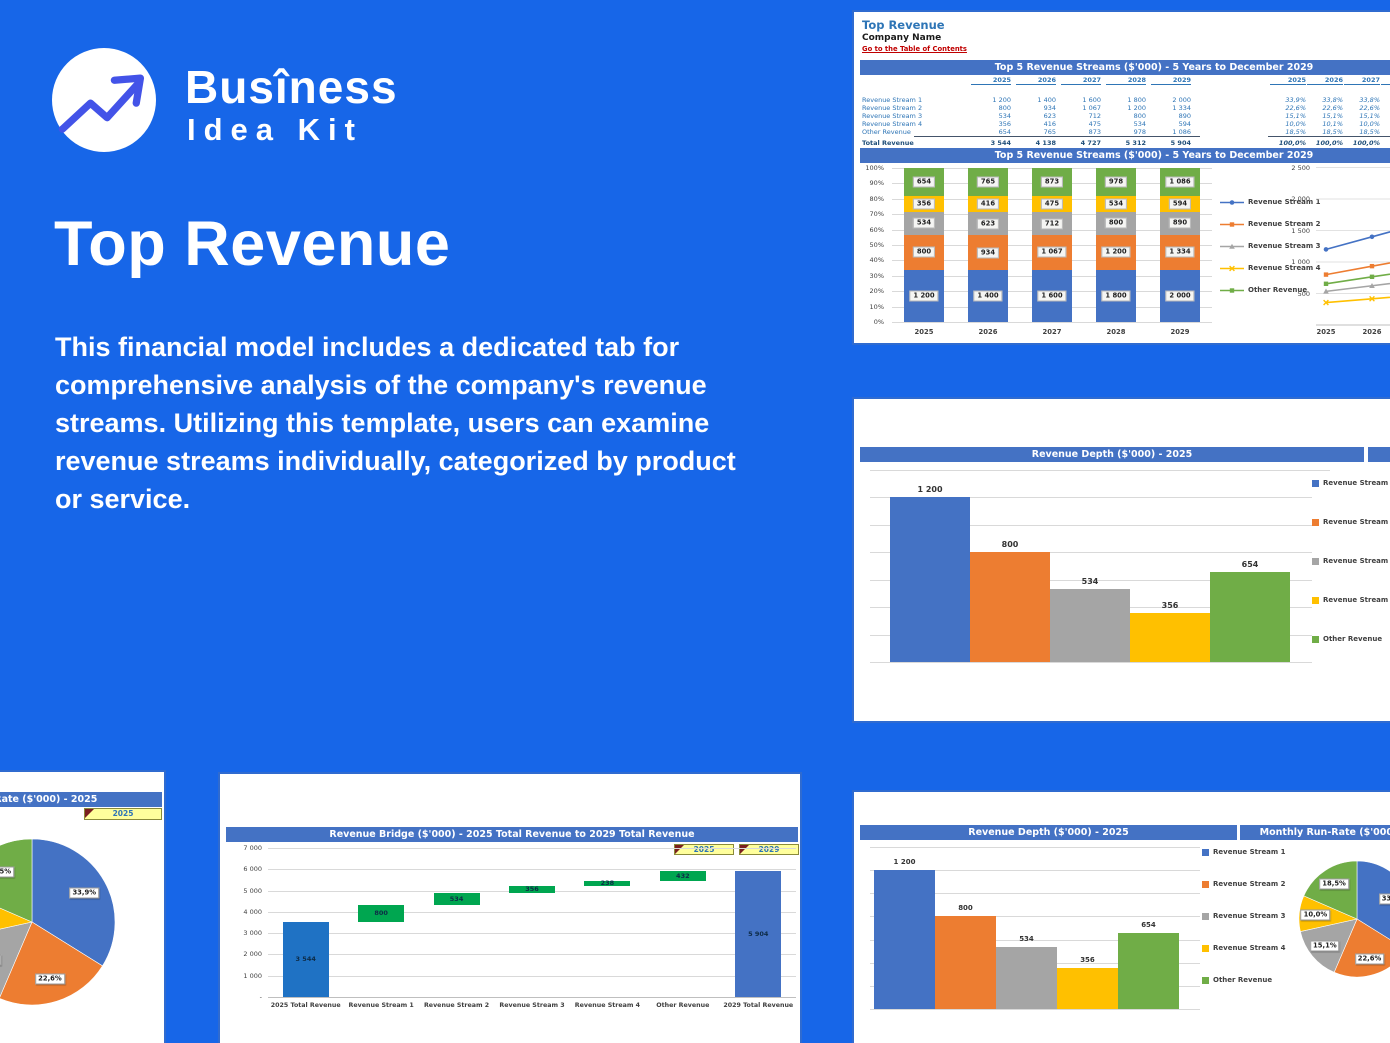 This screenshot has height=1043, width=1390. I want to click on segment-value-label: 873, so click(1052, 182).